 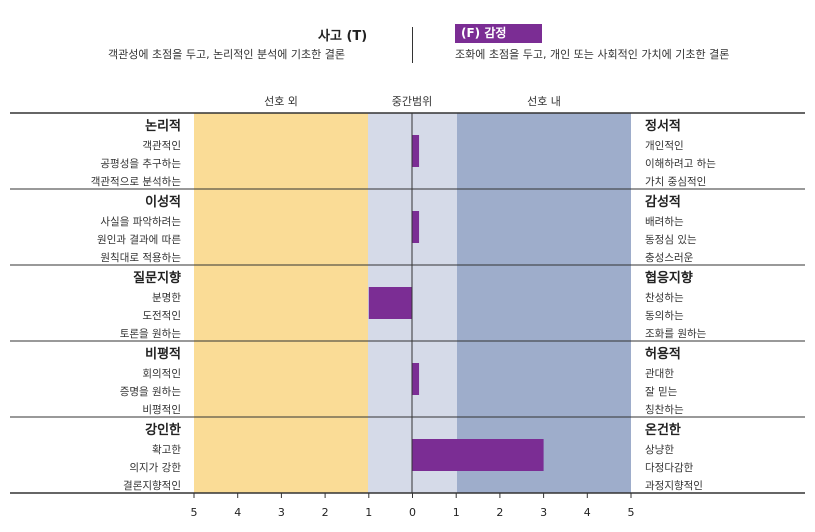 I want to click on left-trait-title: 비평적, so click(x=163, y=354).